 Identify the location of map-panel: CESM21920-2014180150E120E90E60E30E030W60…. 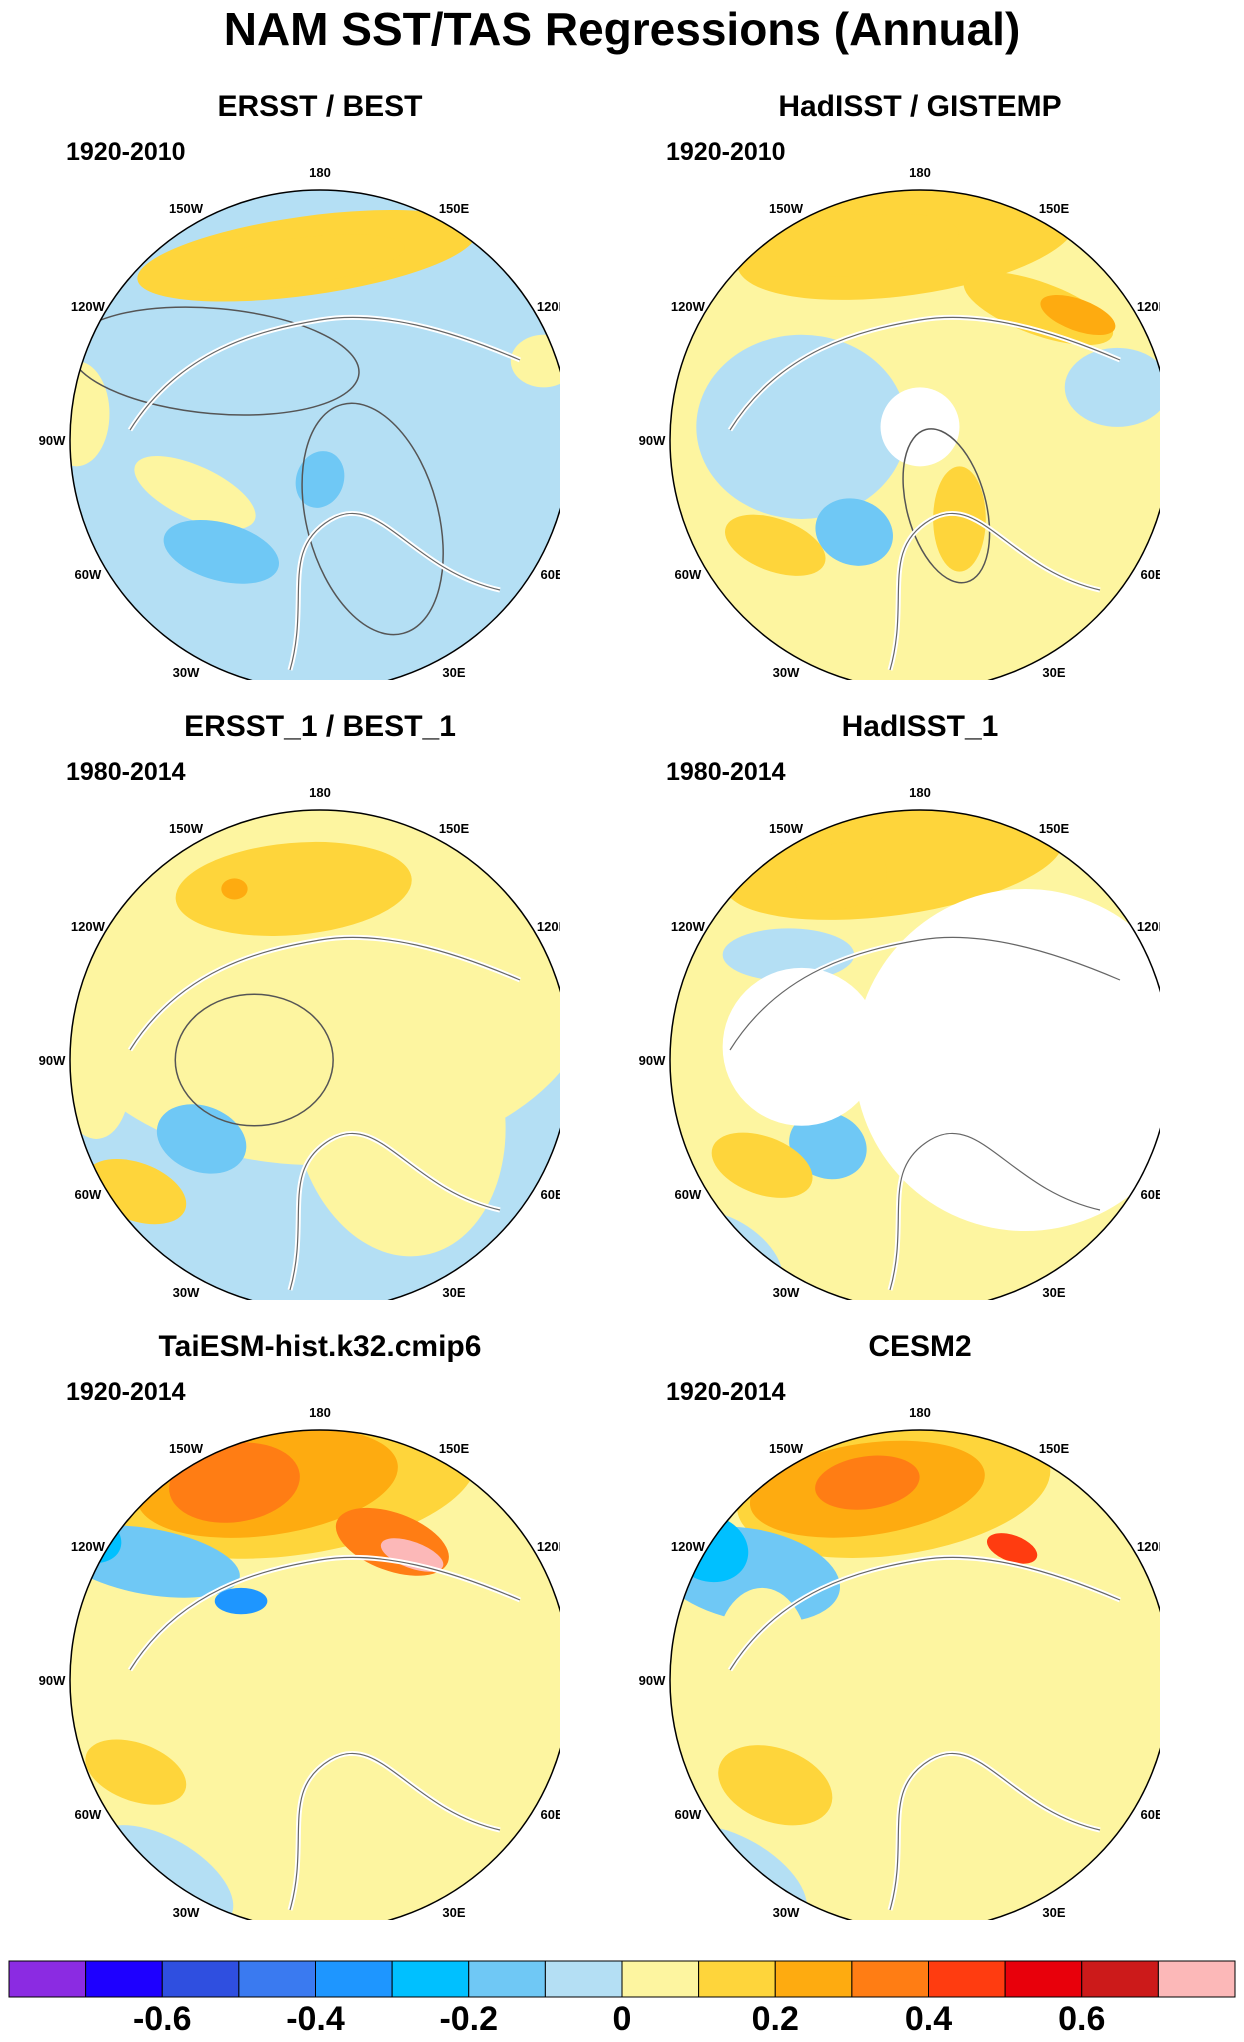
(880, 1630).